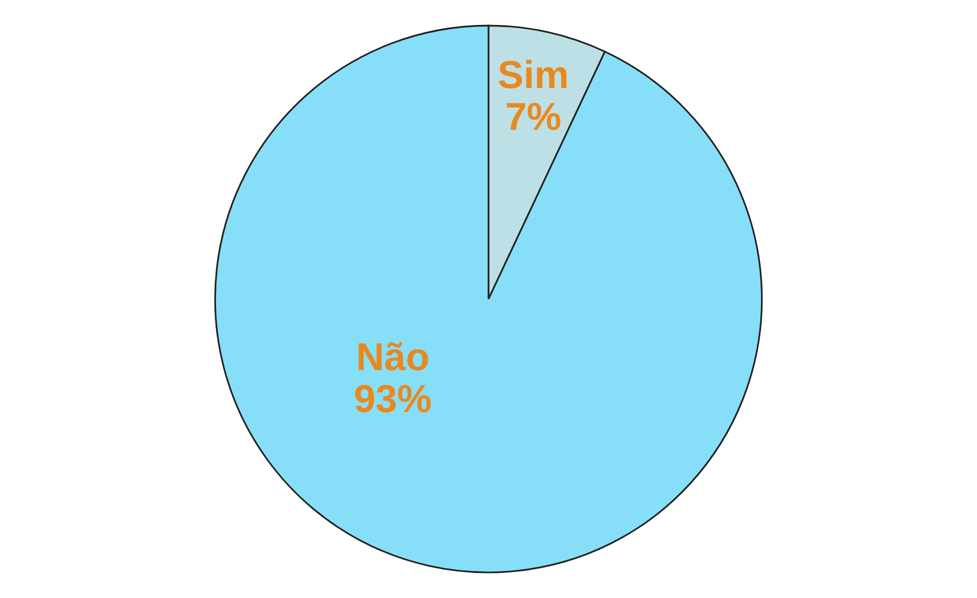 The width and height of the screenshot is (977, 598). Describe the element at coordinates (533, 116) in the screenshot. I see `data-label: 7%` at that location.